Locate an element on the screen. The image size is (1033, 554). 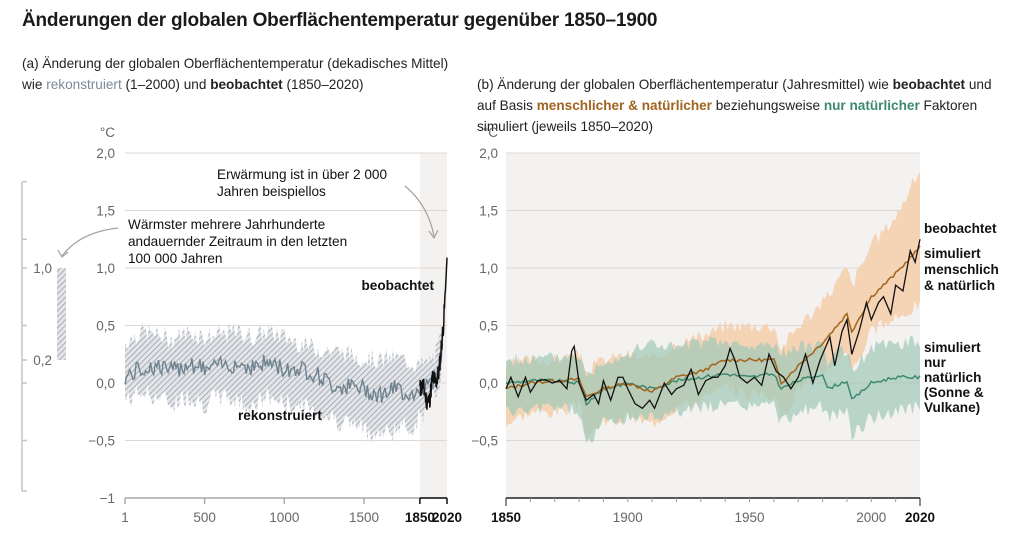
annotation-arrow-left is located at coordinates (90, 242).